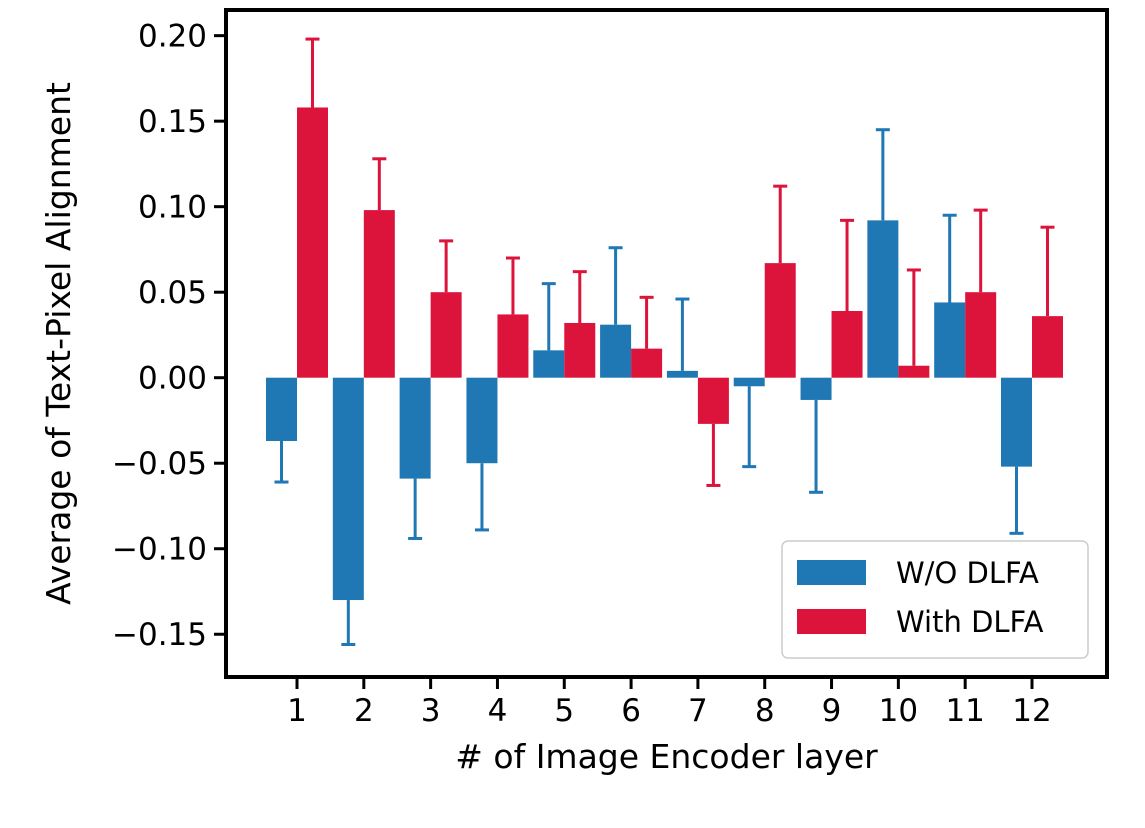 This screenshot has height=828, width=1145. I want to click on legend-label-wo-dlfa: W/O DLFA, so click(967, 573).